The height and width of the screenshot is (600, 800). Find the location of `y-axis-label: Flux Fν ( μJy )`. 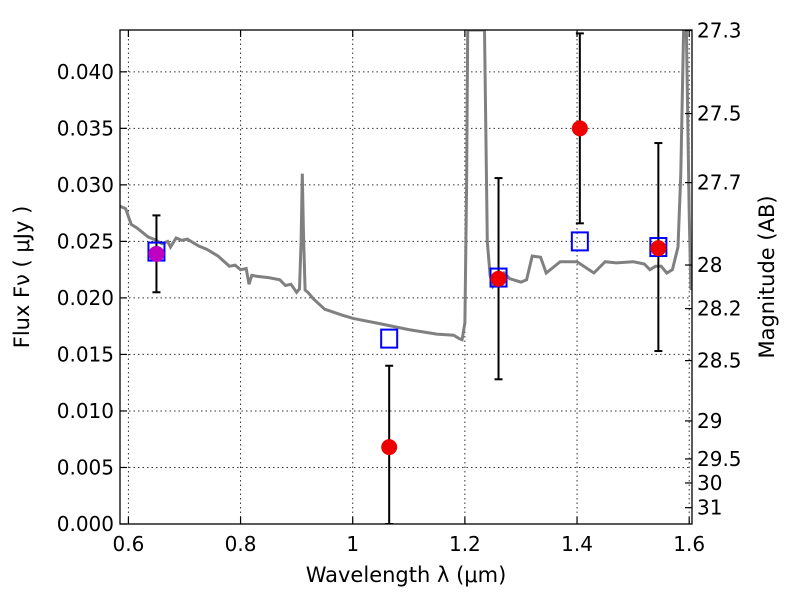

y-axis-label: Flux Fν ( μJy ) is located at coordinates (22, 277).